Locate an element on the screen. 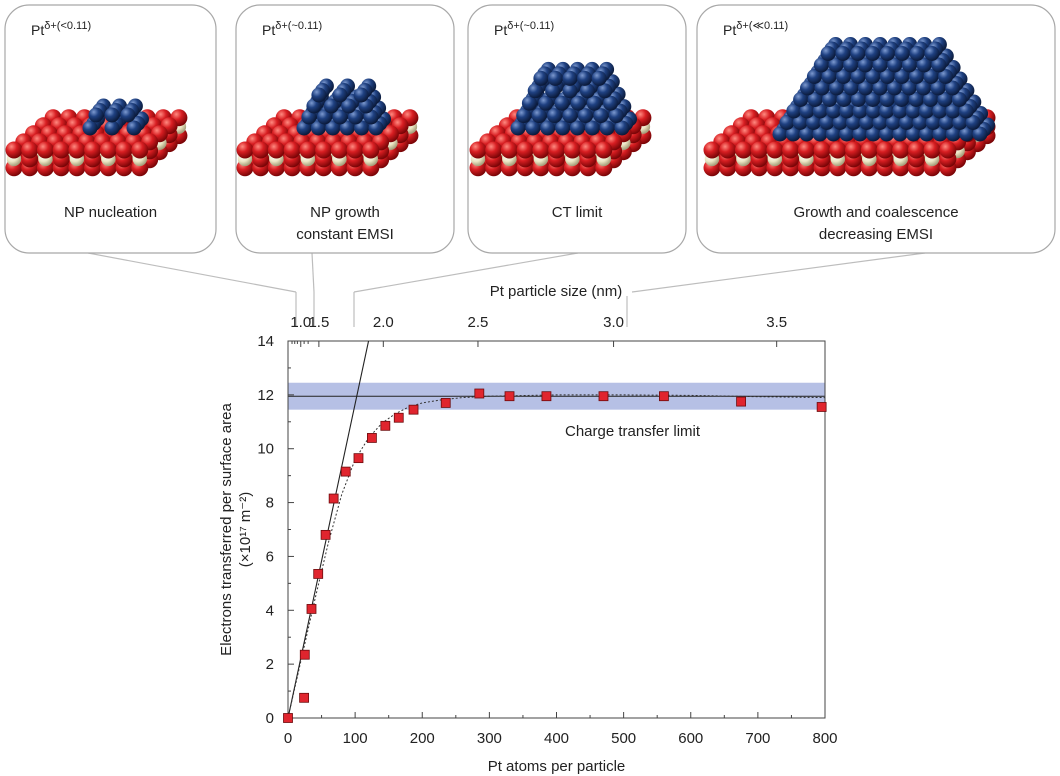 The height and width of the screenshot is (776, 1060). panel-caption: Growth and coalescence is located at coordinates (875, 212).